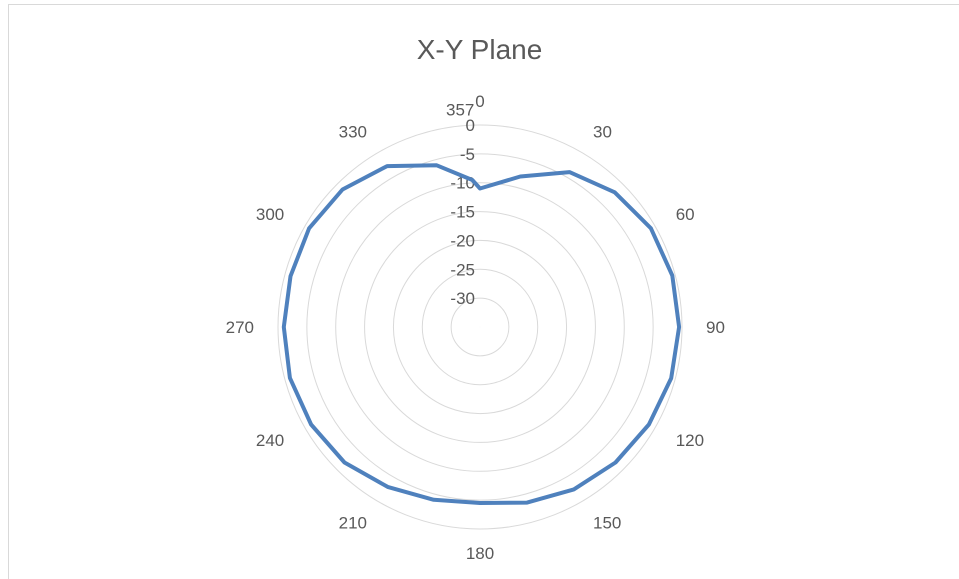 The width and height of the screenshot is (959, 579). I want to click on angle-tick-label: 180, so click(480, 553).